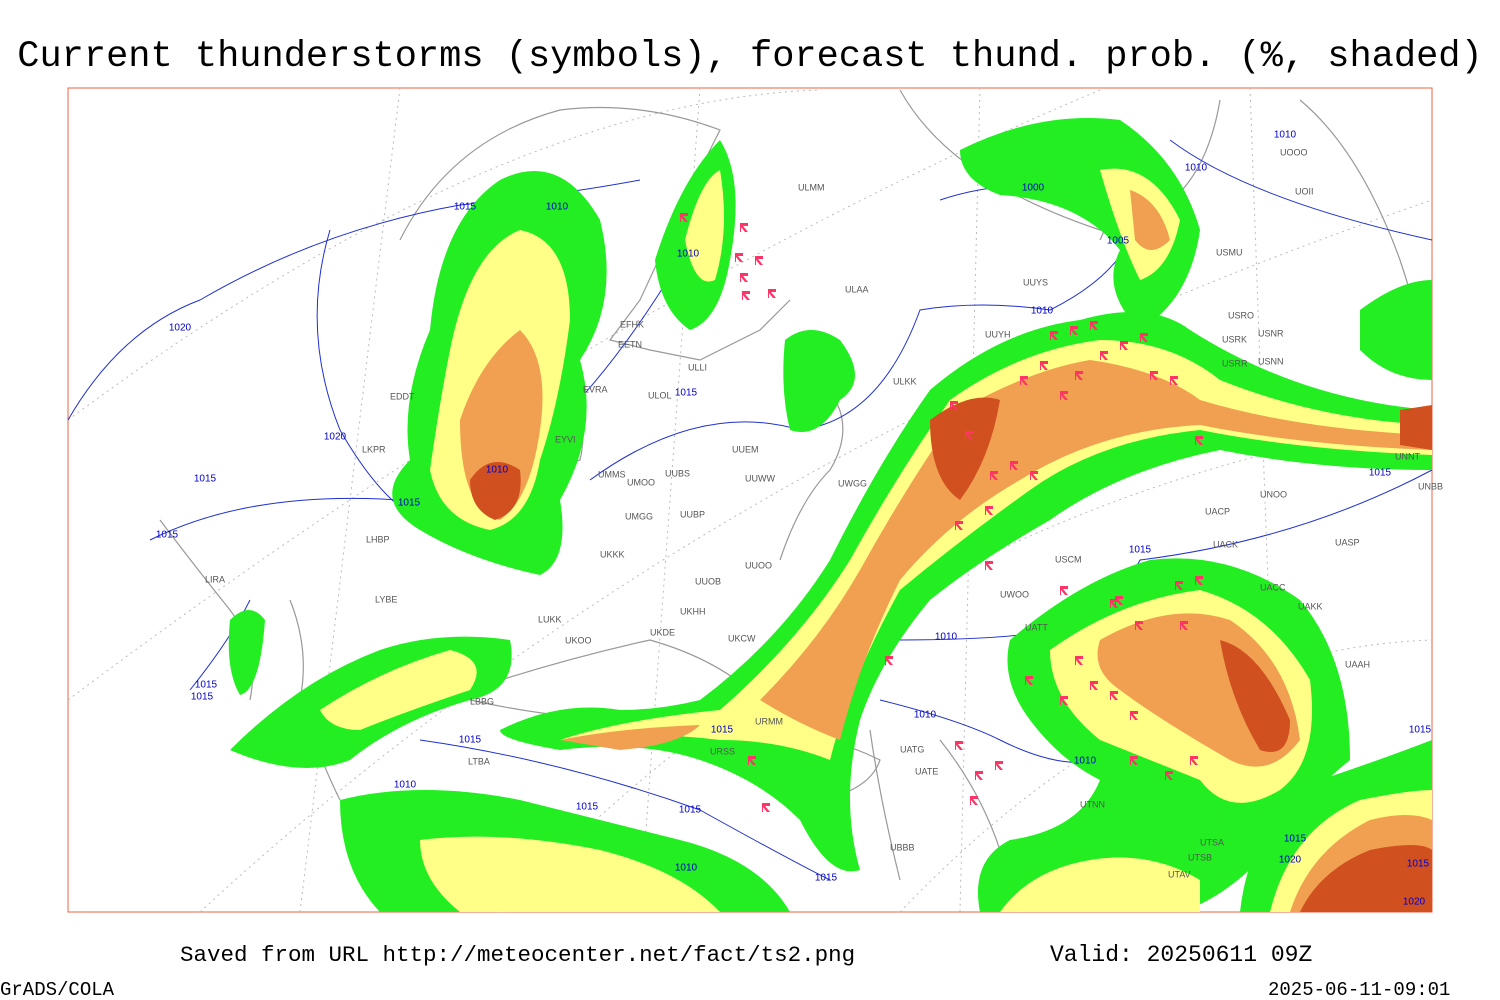 This screenshot has height=1000, width=1500. What do you see at coordinates (769, 721) in the screenshot?
I see `station-label: URMM` at bounding box center [769, 721].